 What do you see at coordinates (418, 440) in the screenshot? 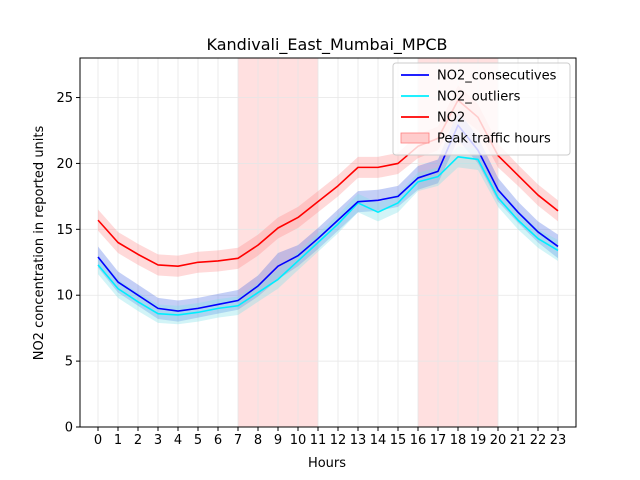
I see `x-tick-label: 16` at bounding box center [418, 440].